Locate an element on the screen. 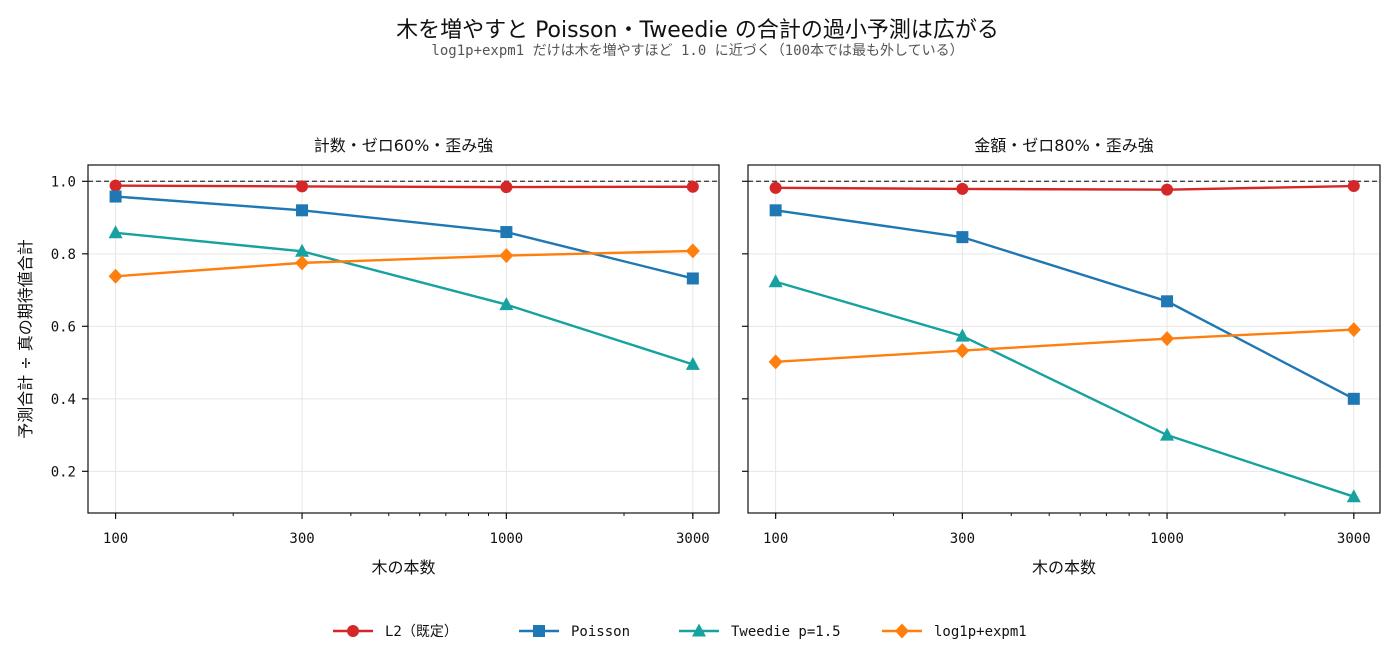 This screenshot has height=662, width=1395. legend-label: Poisson is located at coordinates (600, 632).